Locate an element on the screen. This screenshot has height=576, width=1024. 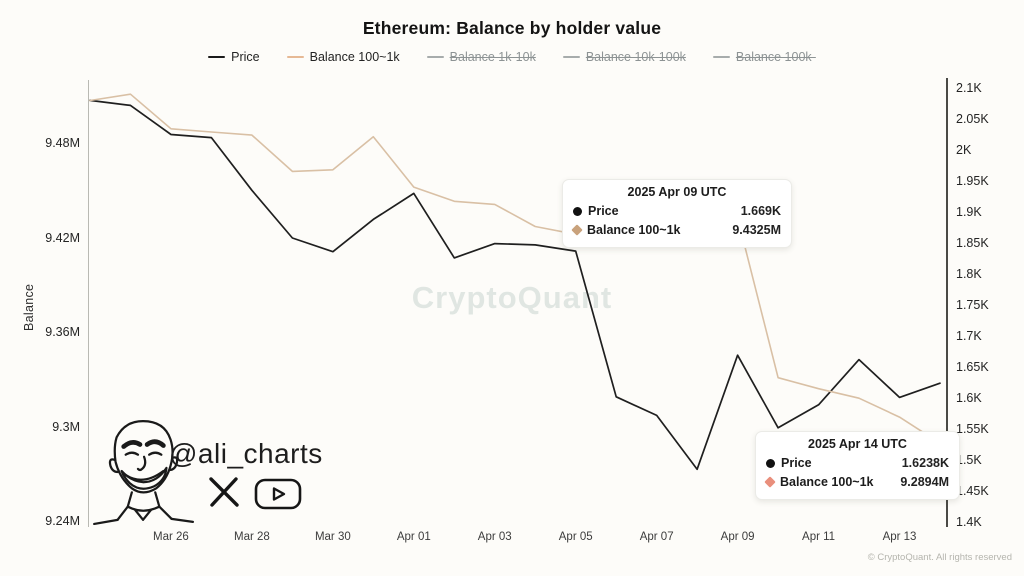
legend-label: Balance 100~1k is located at coordinates (354, 57).